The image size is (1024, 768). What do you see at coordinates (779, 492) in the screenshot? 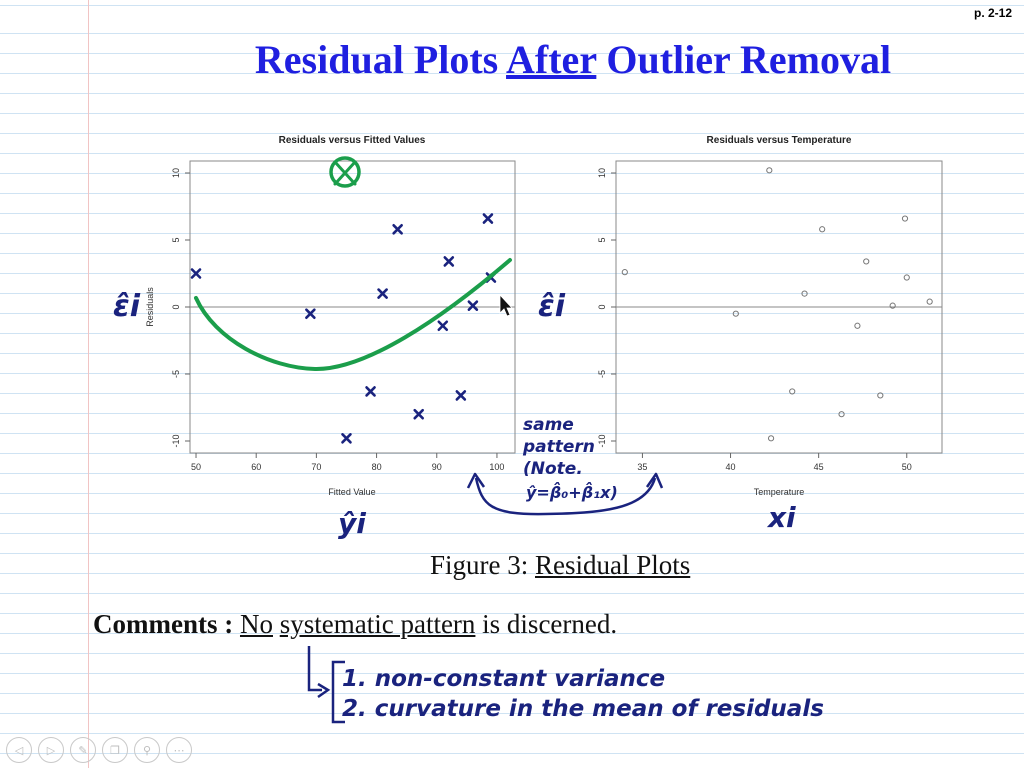
I see `xlabel-temperature: Temperature` at bounding box center [779, 492].